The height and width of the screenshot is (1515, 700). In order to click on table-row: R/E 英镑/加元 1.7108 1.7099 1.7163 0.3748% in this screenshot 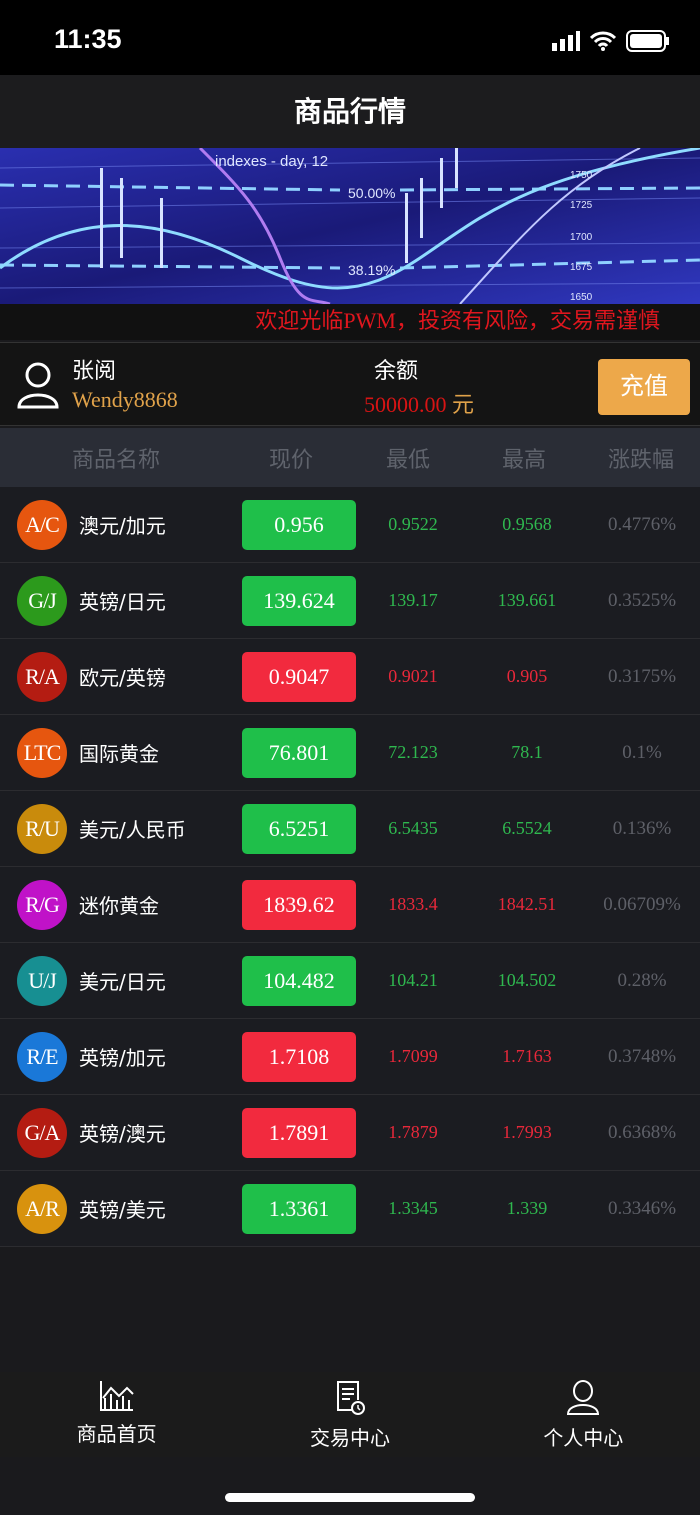, I will do `click(350, 1057)`.